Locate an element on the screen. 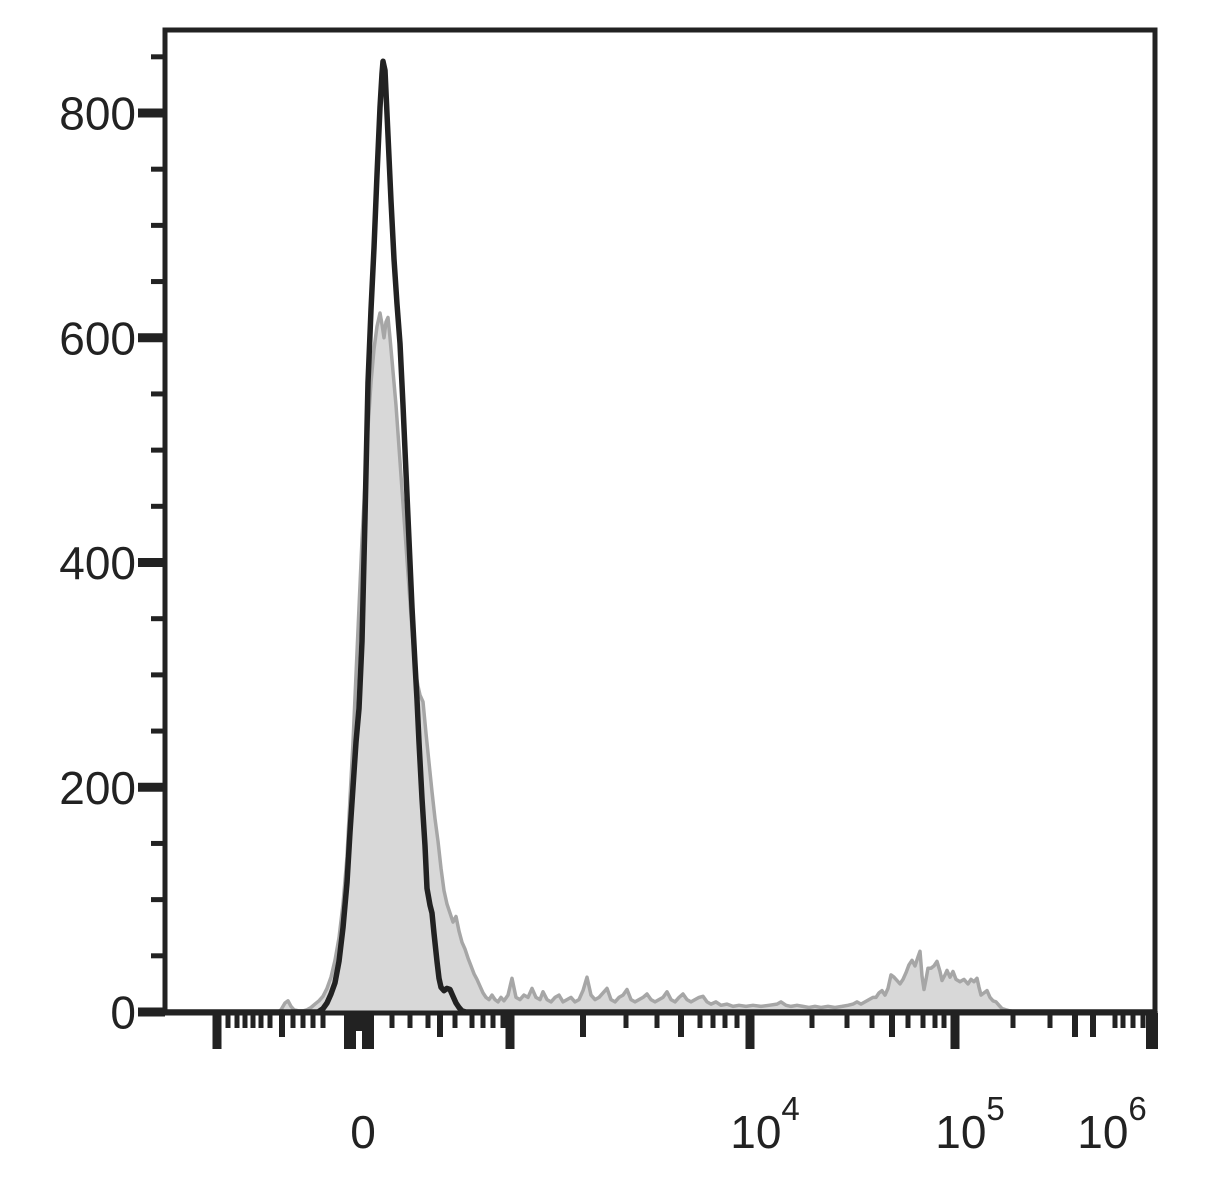 The height and width of the screenshot is (1182, 1216). y-axis: 0 200 400 600 800 is located at coordinates (112, 546).